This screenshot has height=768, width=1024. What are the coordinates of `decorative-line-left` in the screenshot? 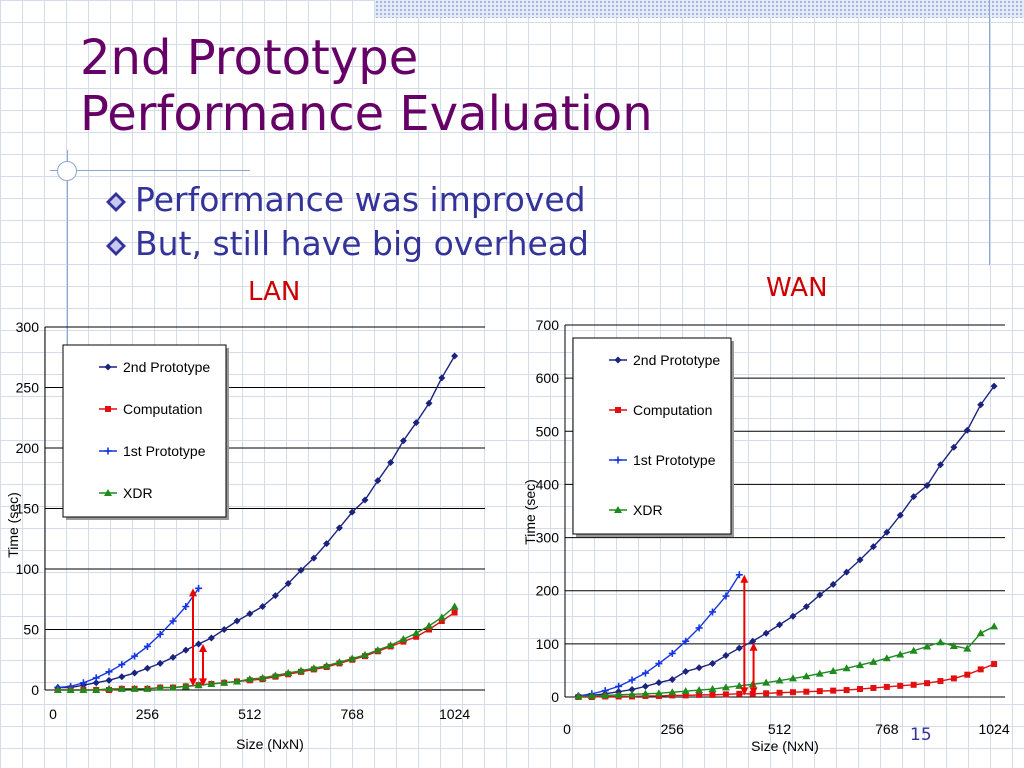 It's located at (67, 315).